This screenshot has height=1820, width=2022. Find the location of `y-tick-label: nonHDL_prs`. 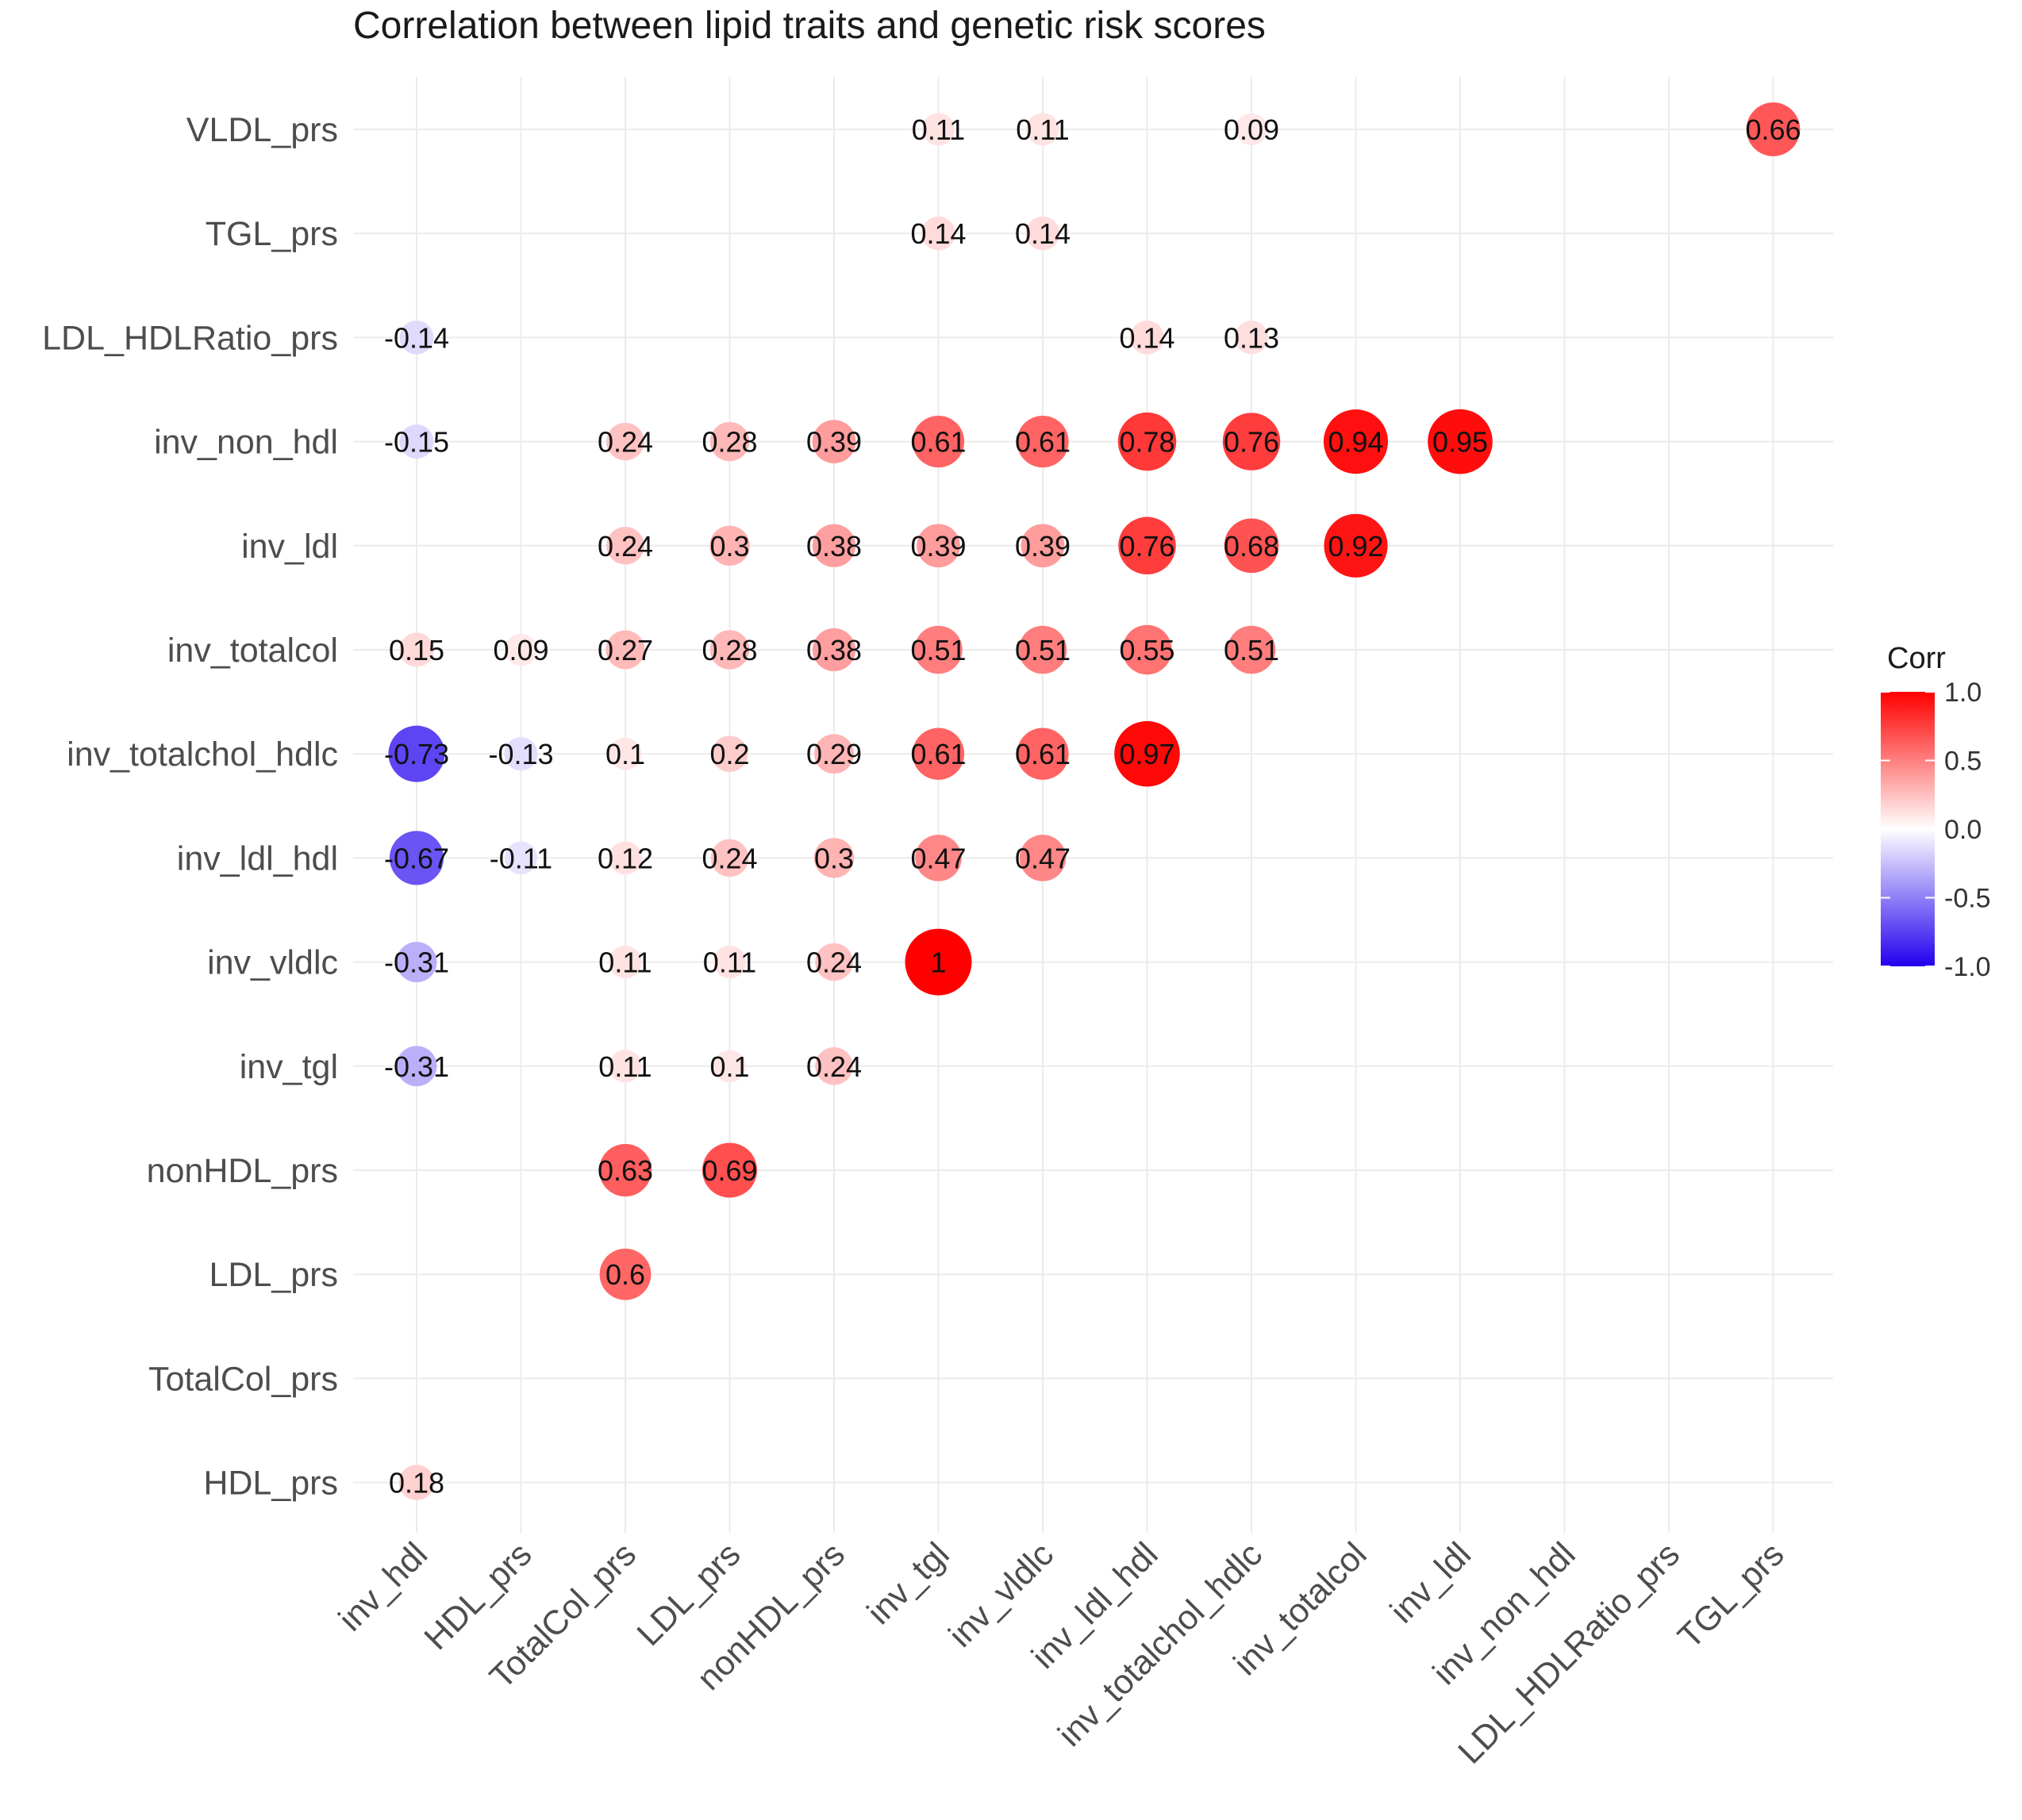

y-tick-label: nonHDL_prs is located at coordinates (242, 1171).